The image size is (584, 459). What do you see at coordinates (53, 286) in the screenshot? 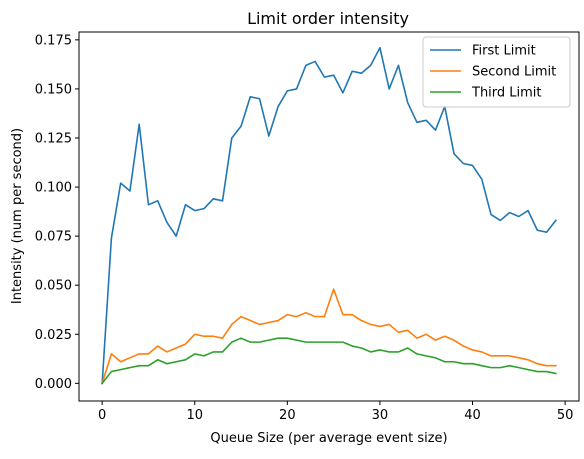
I see `y-tick-label: 0.050` at bounding box center [53, 286].